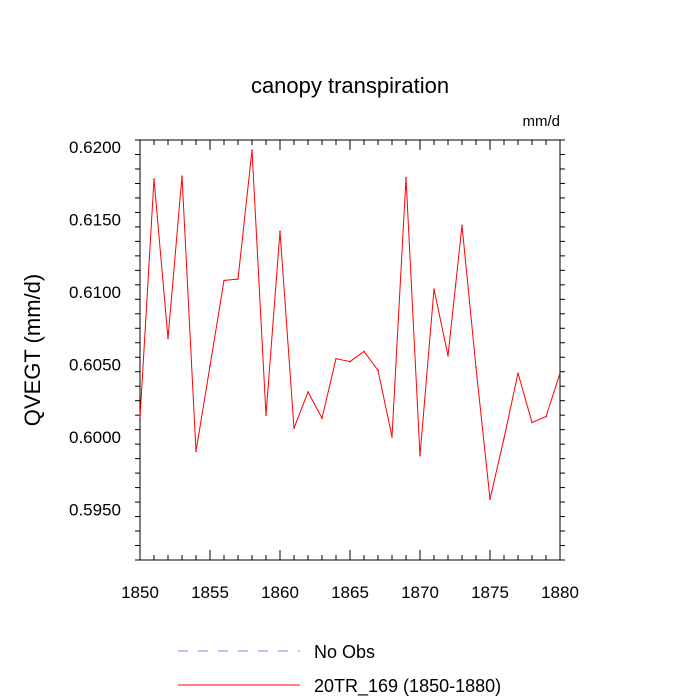 This screenshot has height=700, width=700. Describe the element at coordinates (407, 686) in the screenshot. I see `legend-label: 20TR_169 (1850-1880)` at that location.